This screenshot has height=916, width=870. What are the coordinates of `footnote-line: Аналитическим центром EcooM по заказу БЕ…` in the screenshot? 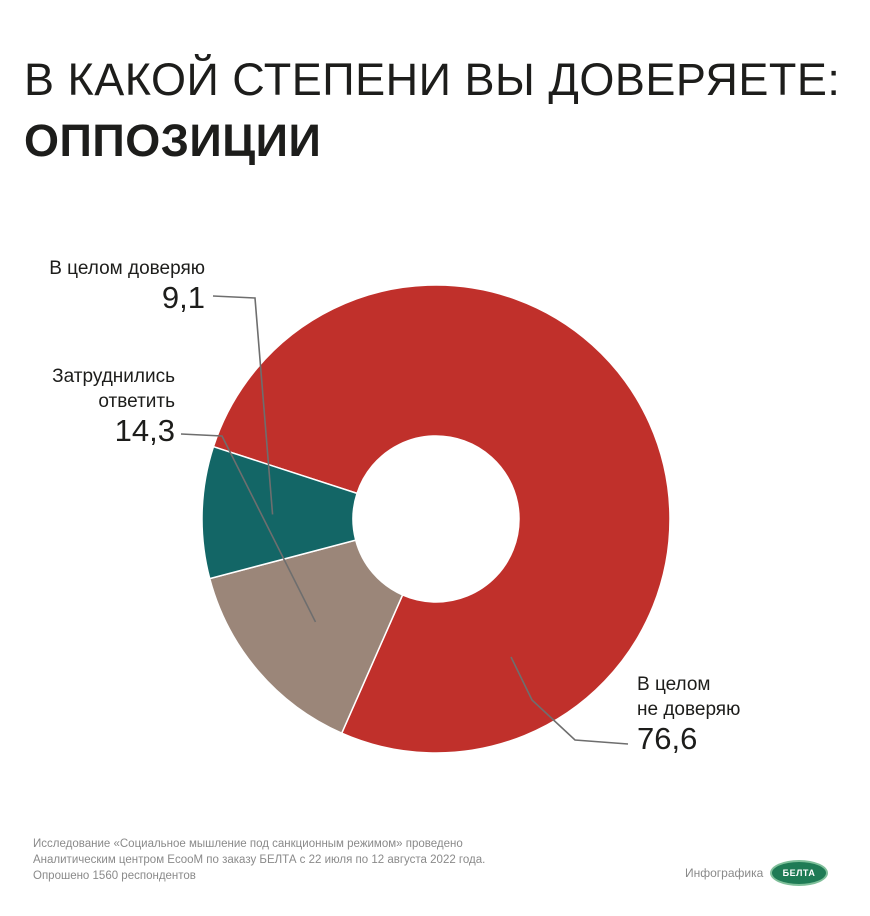 It's located at (259, 860).